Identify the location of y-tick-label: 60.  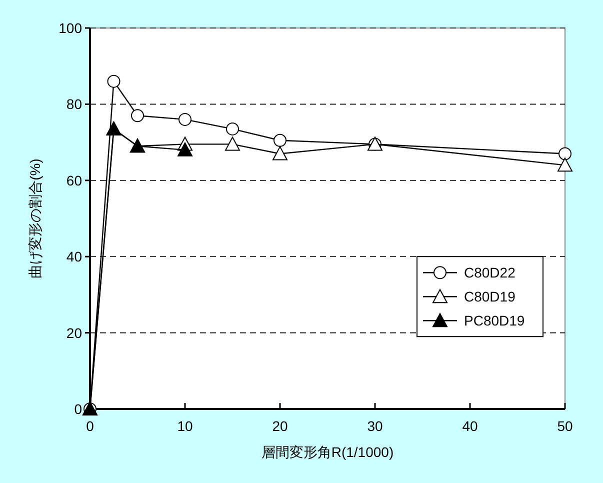
(74, 180).